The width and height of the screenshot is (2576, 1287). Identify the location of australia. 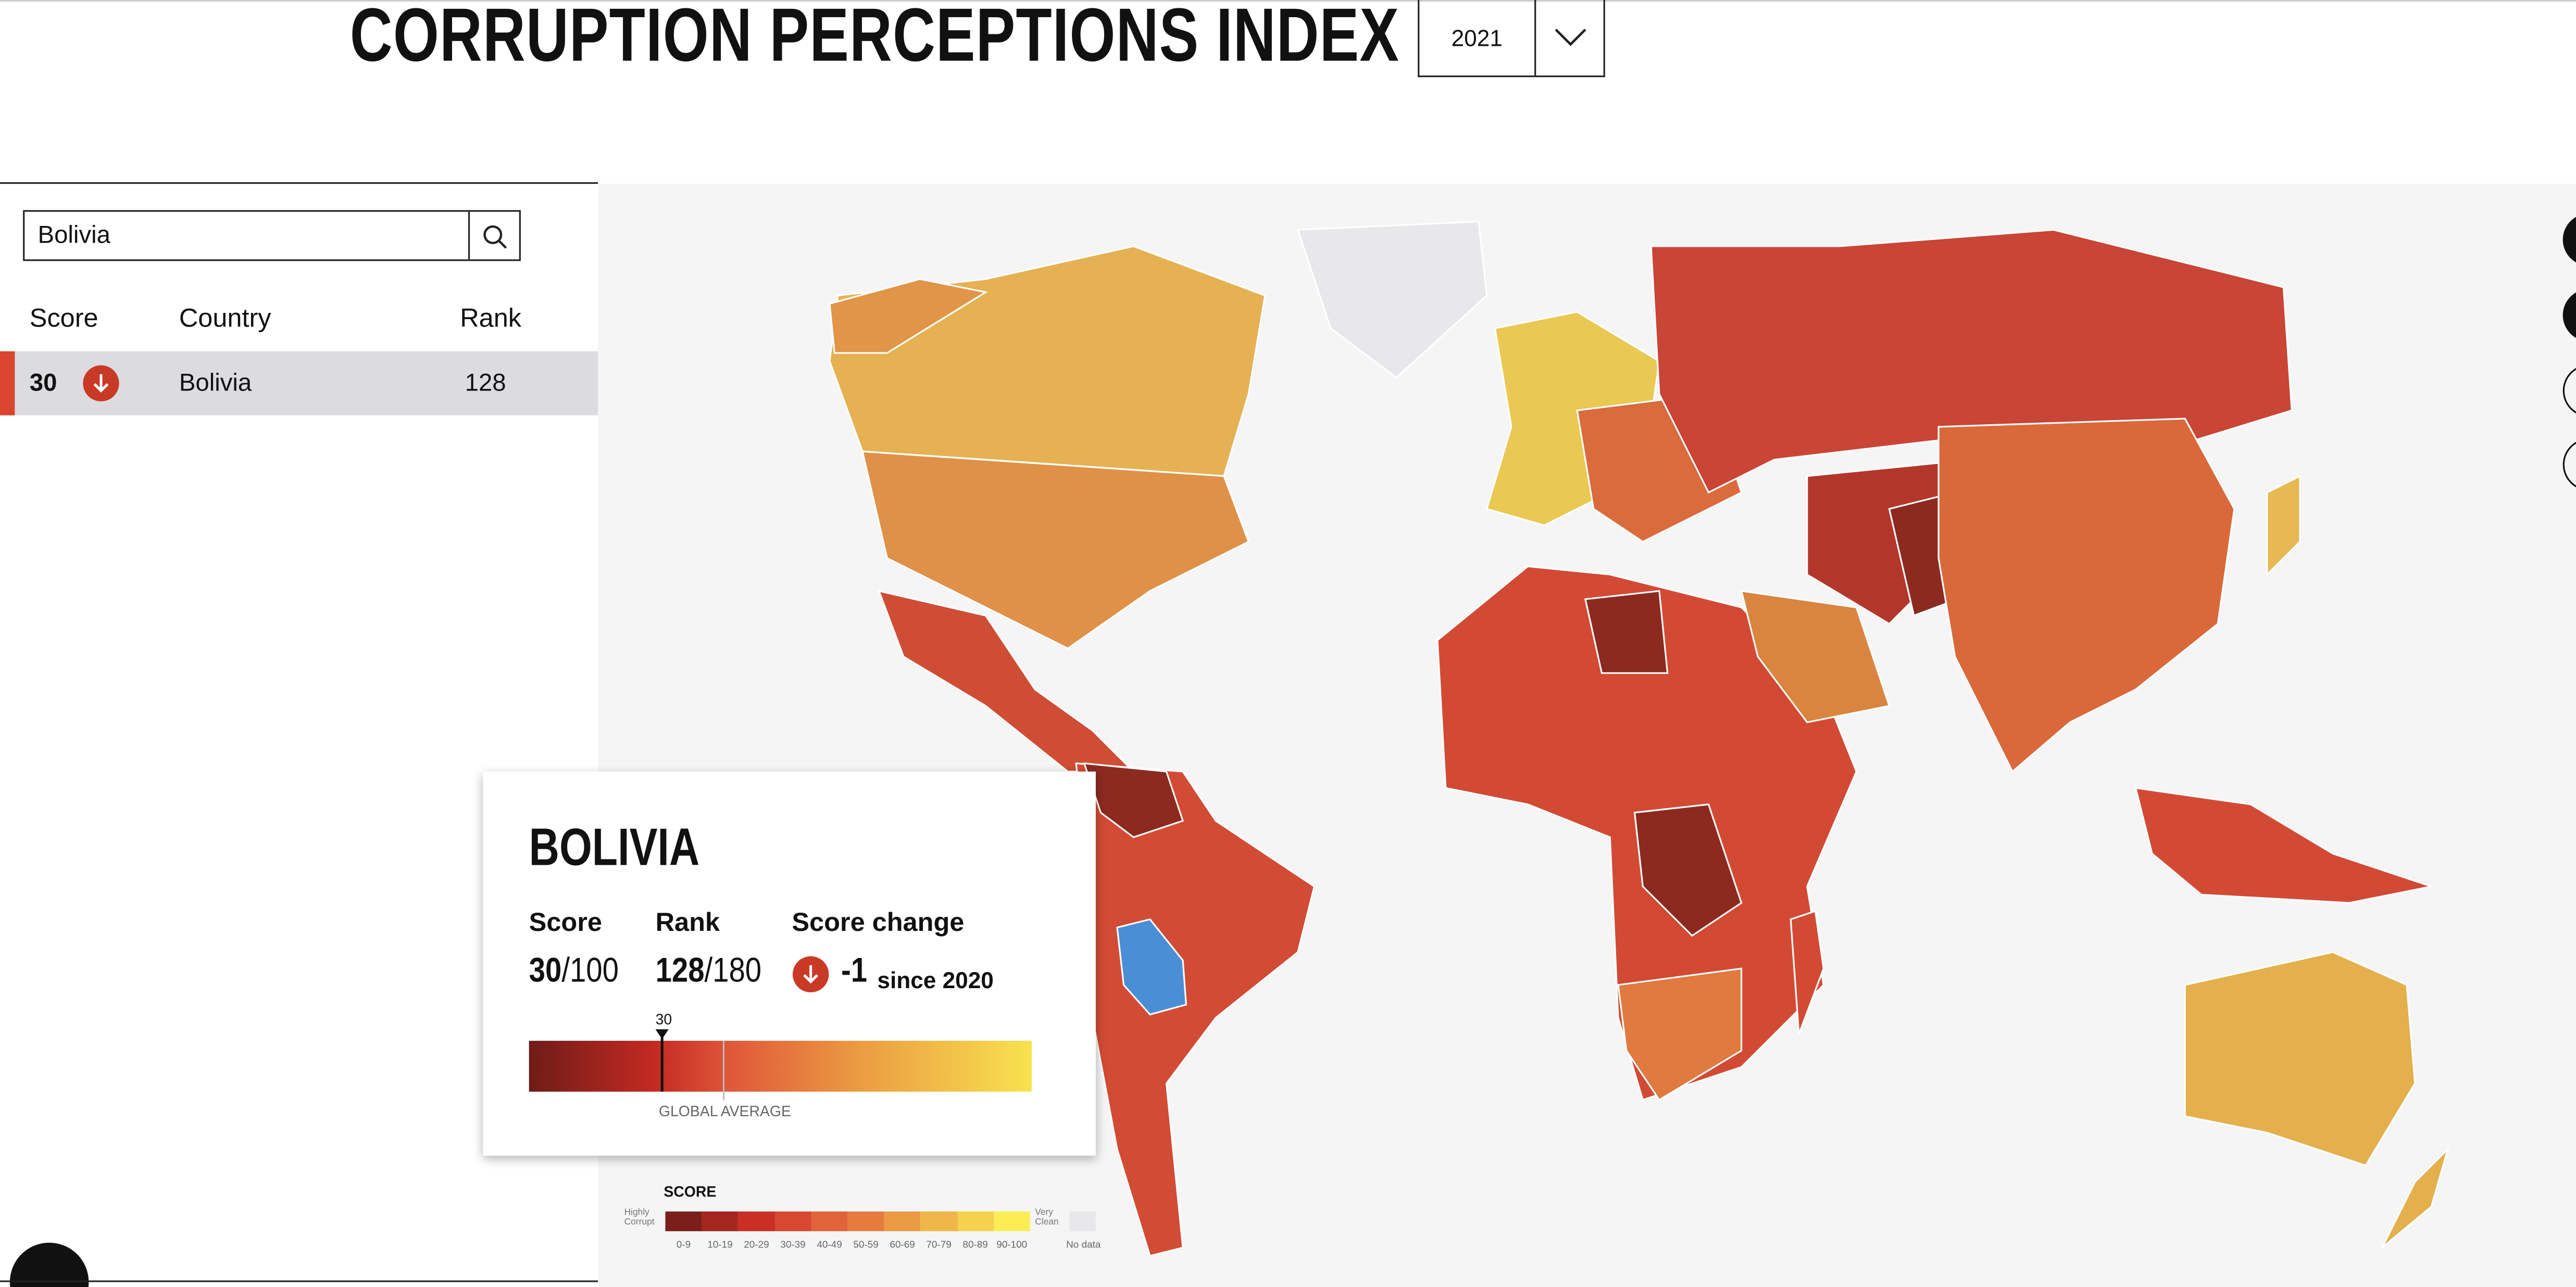
(2300, 1059).